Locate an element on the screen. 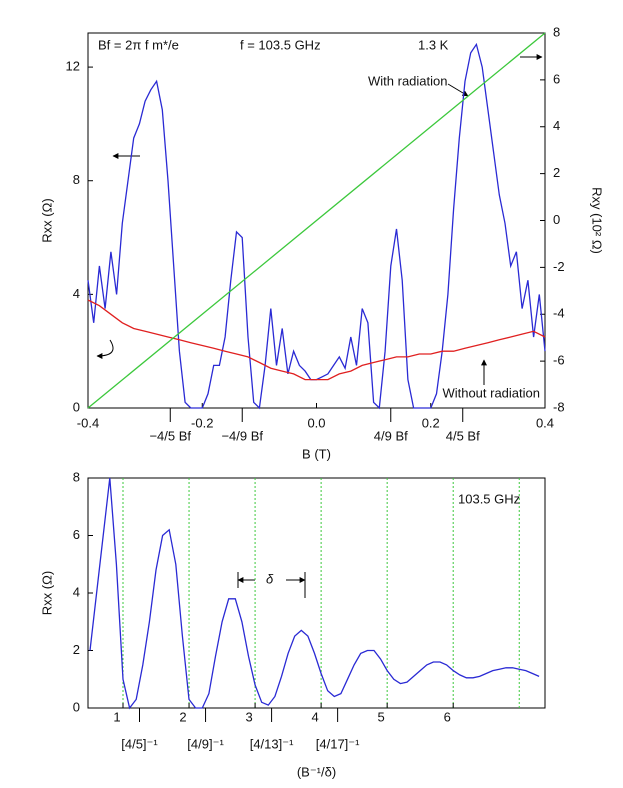  y-tick-label: 2 is located at coordinates (76, 649).